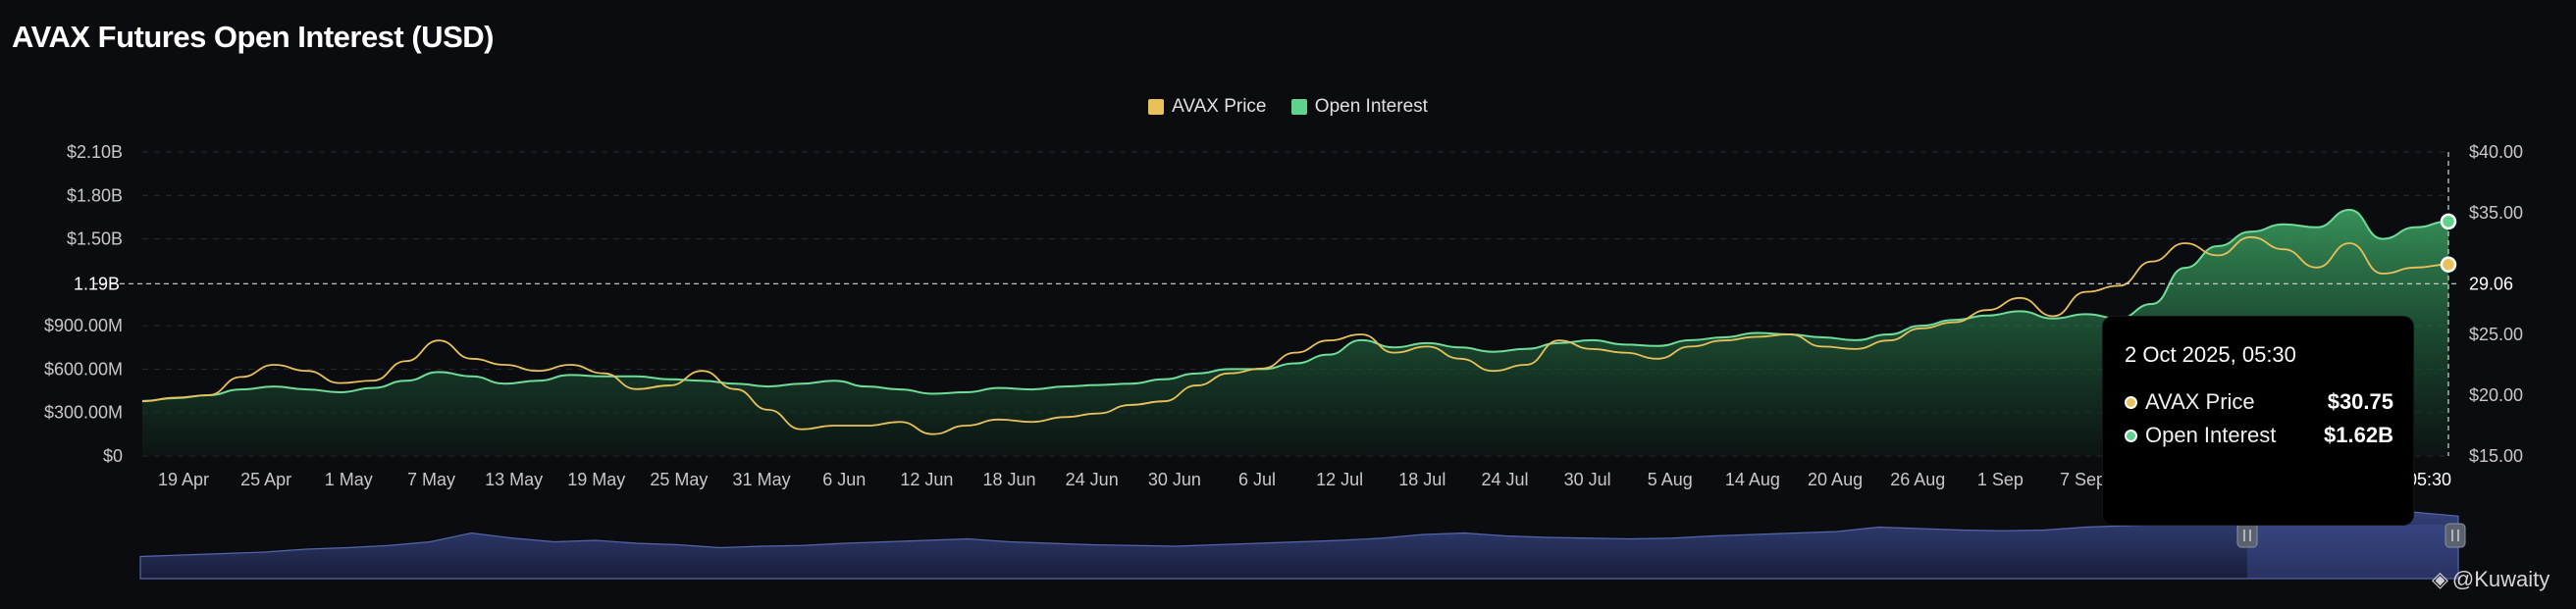 This screenshot has height=609, width=2576. What do you see at coordinates (2211, 435) in the screenshot?
I see `tooltip-label-open-interest: Open Interest` at bounding box center [2211, 435].